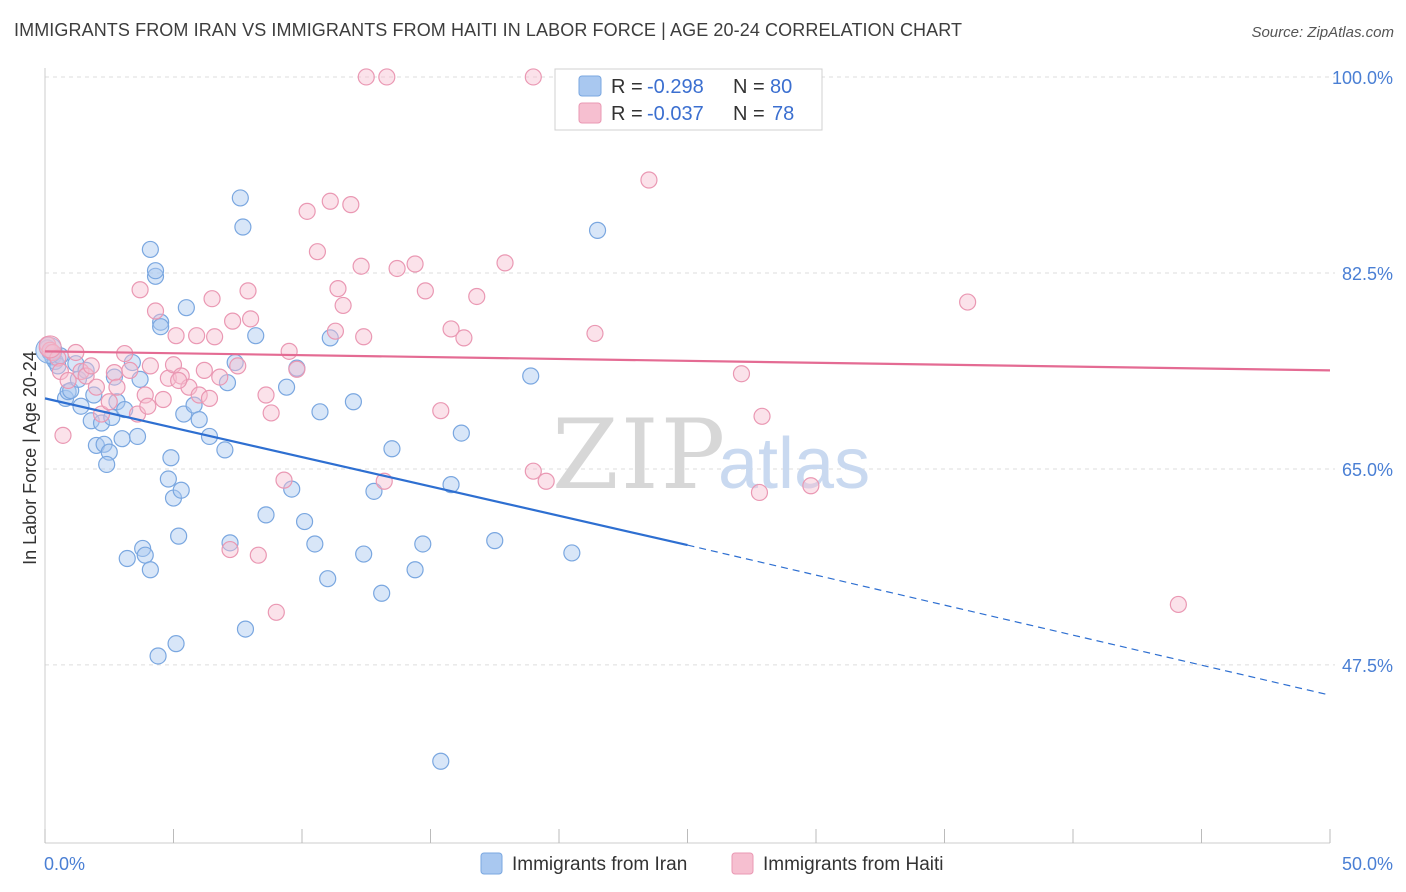 This screenshot has width=1406, height=892. What do you see at coordinates (783, 114) in the screenshot?
I see `legend-n-value-haiti: 78` at bounding box center [783, 114].